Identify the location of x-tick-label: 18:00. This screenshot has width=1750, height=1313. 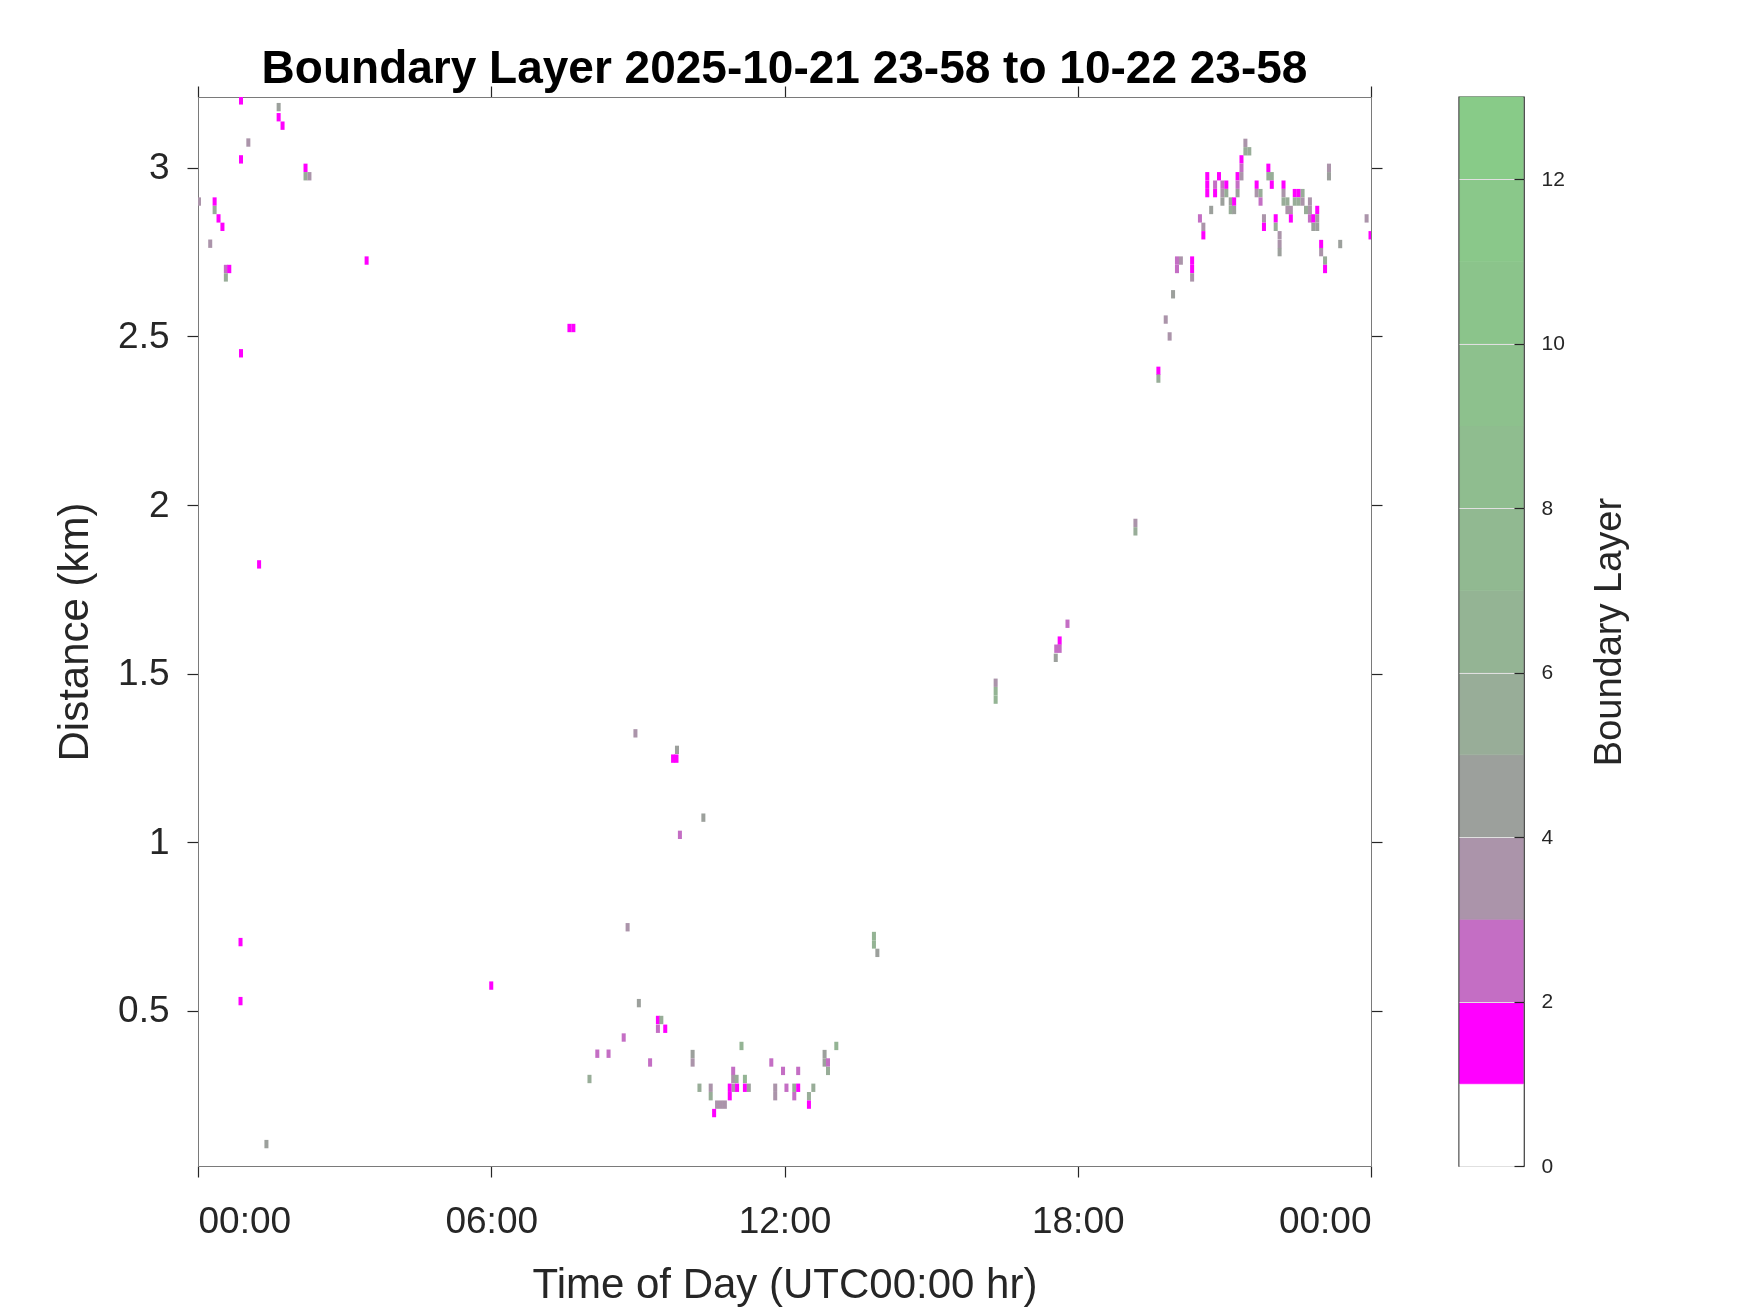
(1078, 1220).